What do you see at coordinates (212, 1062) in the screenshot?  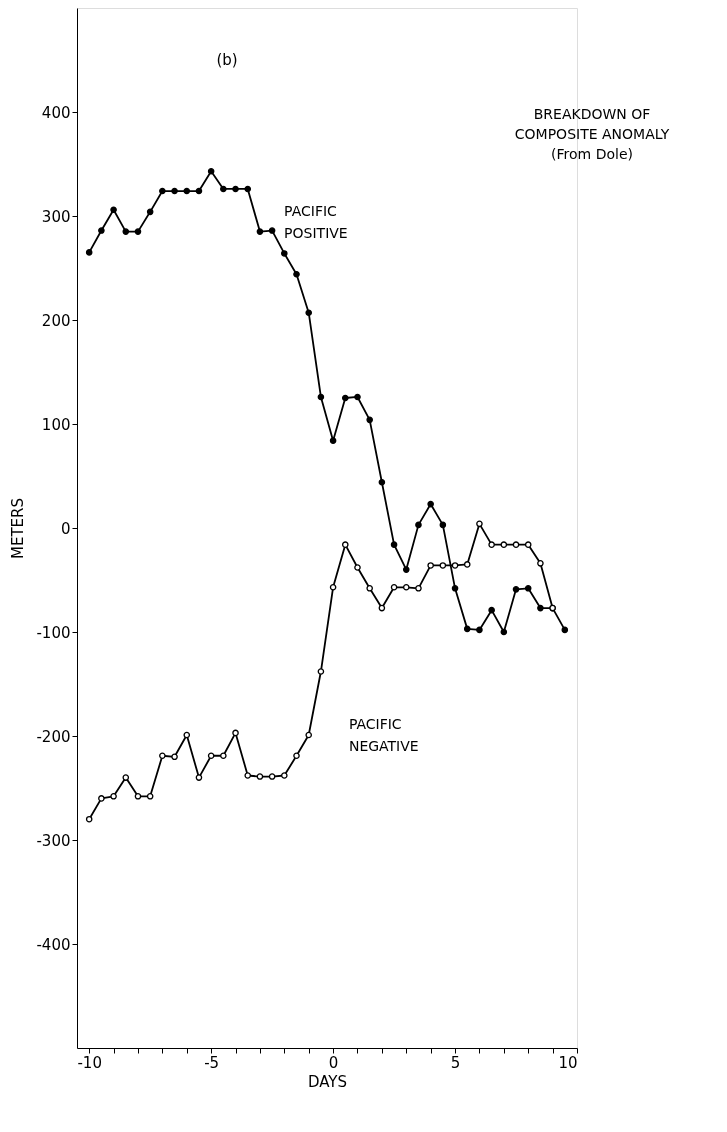 I see `x-tick-label: -5` at bounding box center [212, 1062].